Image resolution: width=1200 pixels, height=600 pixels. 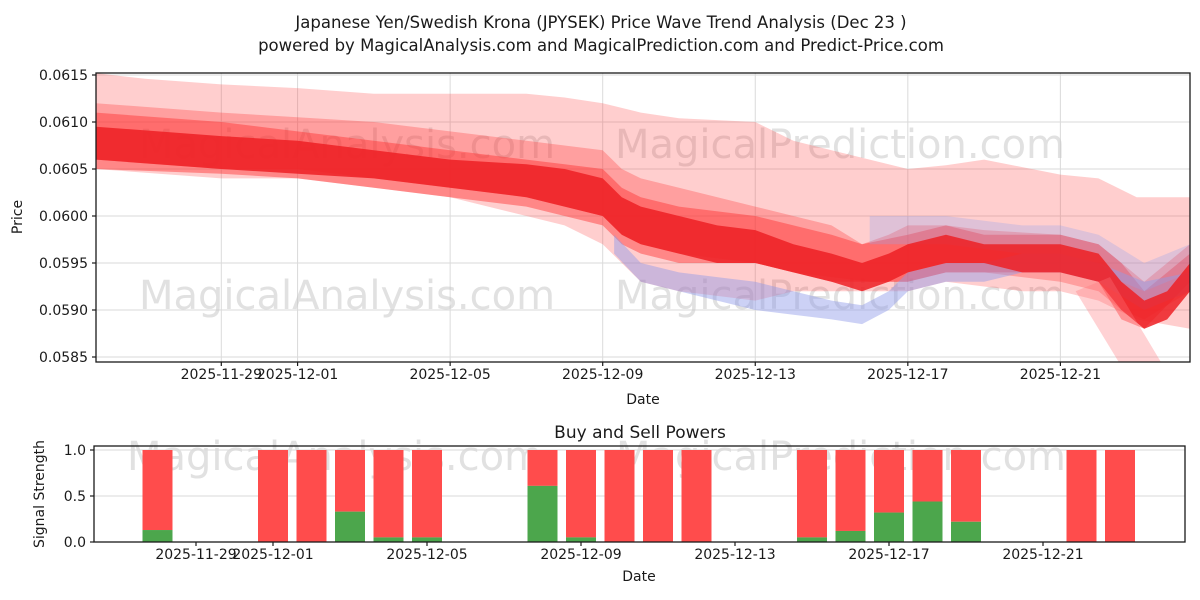 What do you see at coordinates (63, 358) in the screenshot?
I see `y-tick-label: 0.0585` at bounding box center [63, 358].